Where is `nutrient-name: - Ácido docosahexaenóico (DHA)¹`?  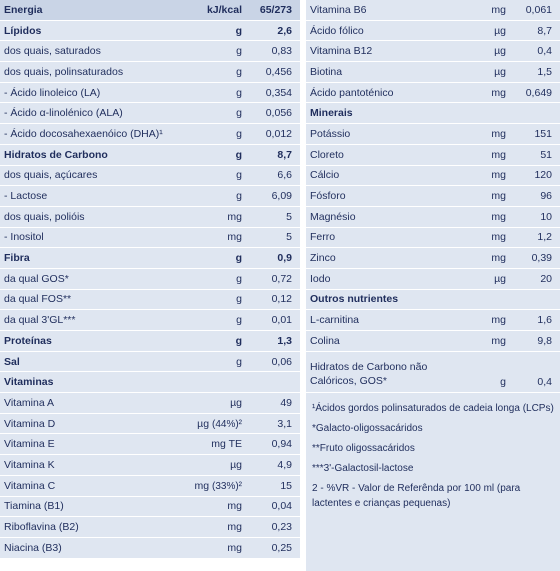
nutrient-name: - Ácido docosahexaenóico (DHA)¹ is located at coordinates (83, 133).